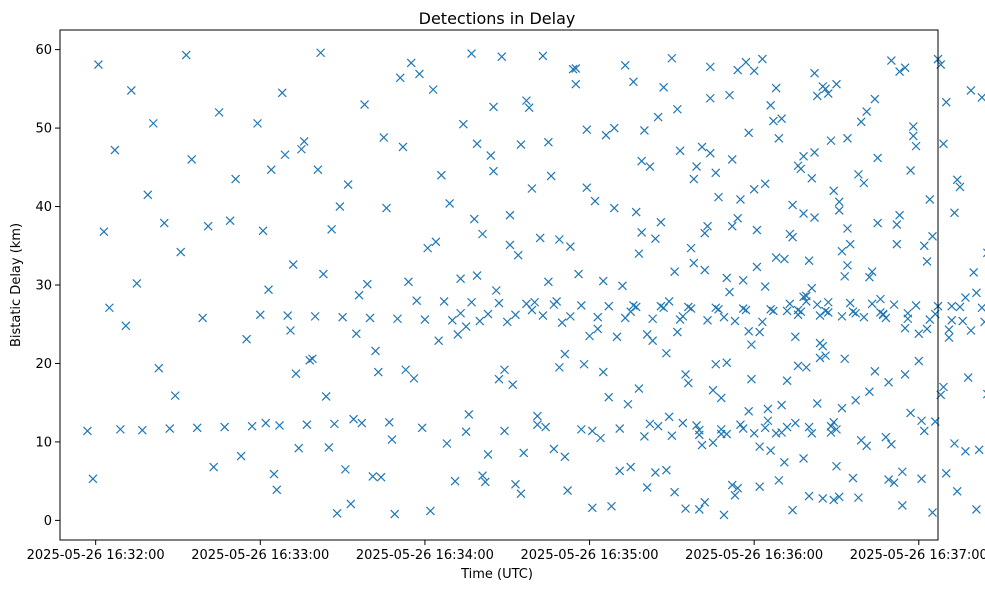 This screenshot has height=594, width=985. I want to click on y-tick-label: 40, so click(43, 207).